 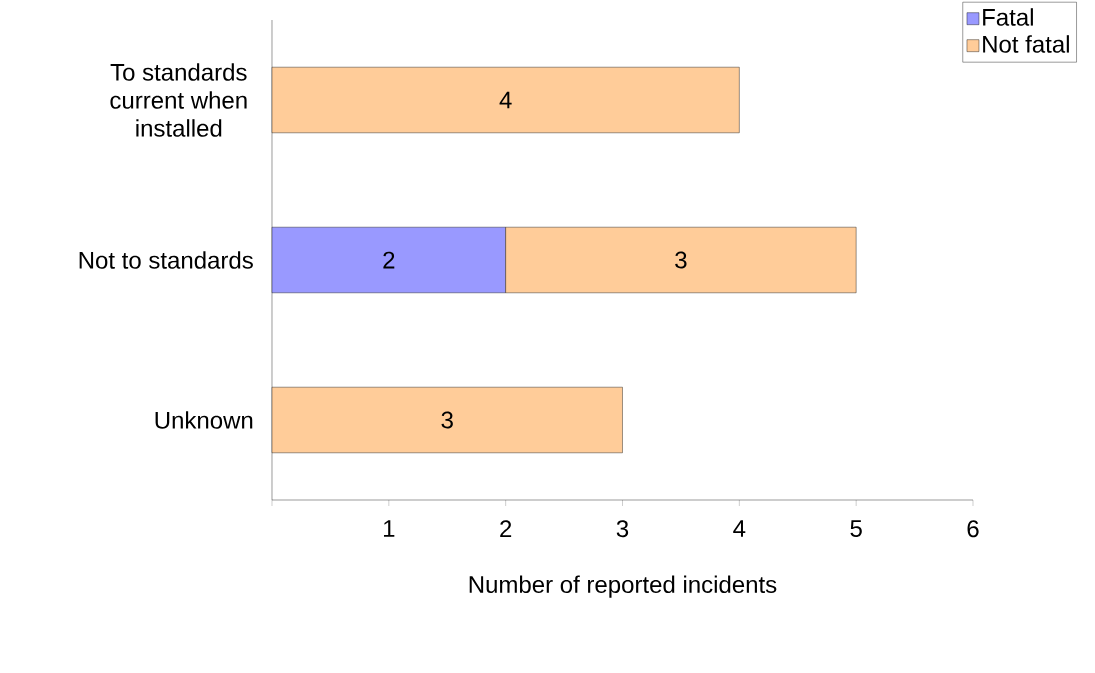 What do you see at coordinates (389, 528) in the screenshot?
I see `x-tick-label: 1` at bounding box center [389, 528].